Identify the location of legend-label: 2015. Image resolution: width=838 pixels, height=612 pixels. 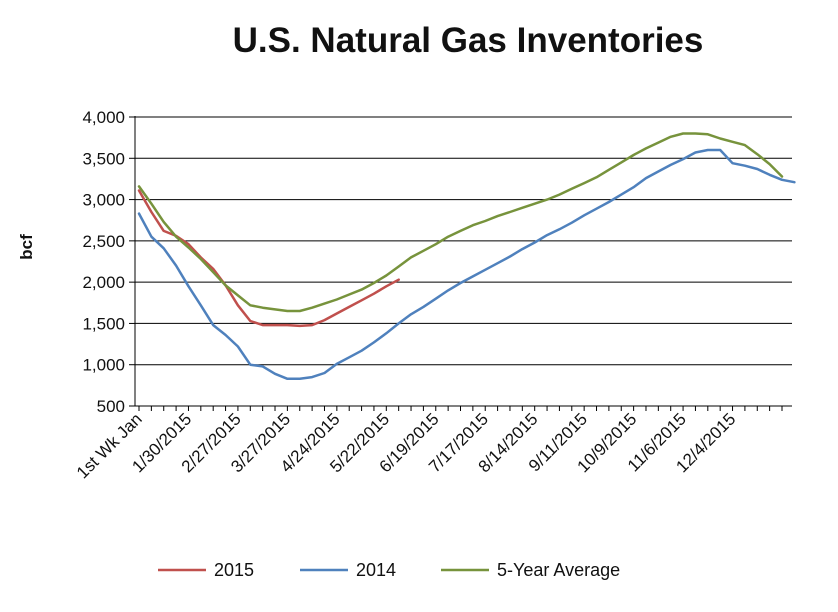
(234, 570).